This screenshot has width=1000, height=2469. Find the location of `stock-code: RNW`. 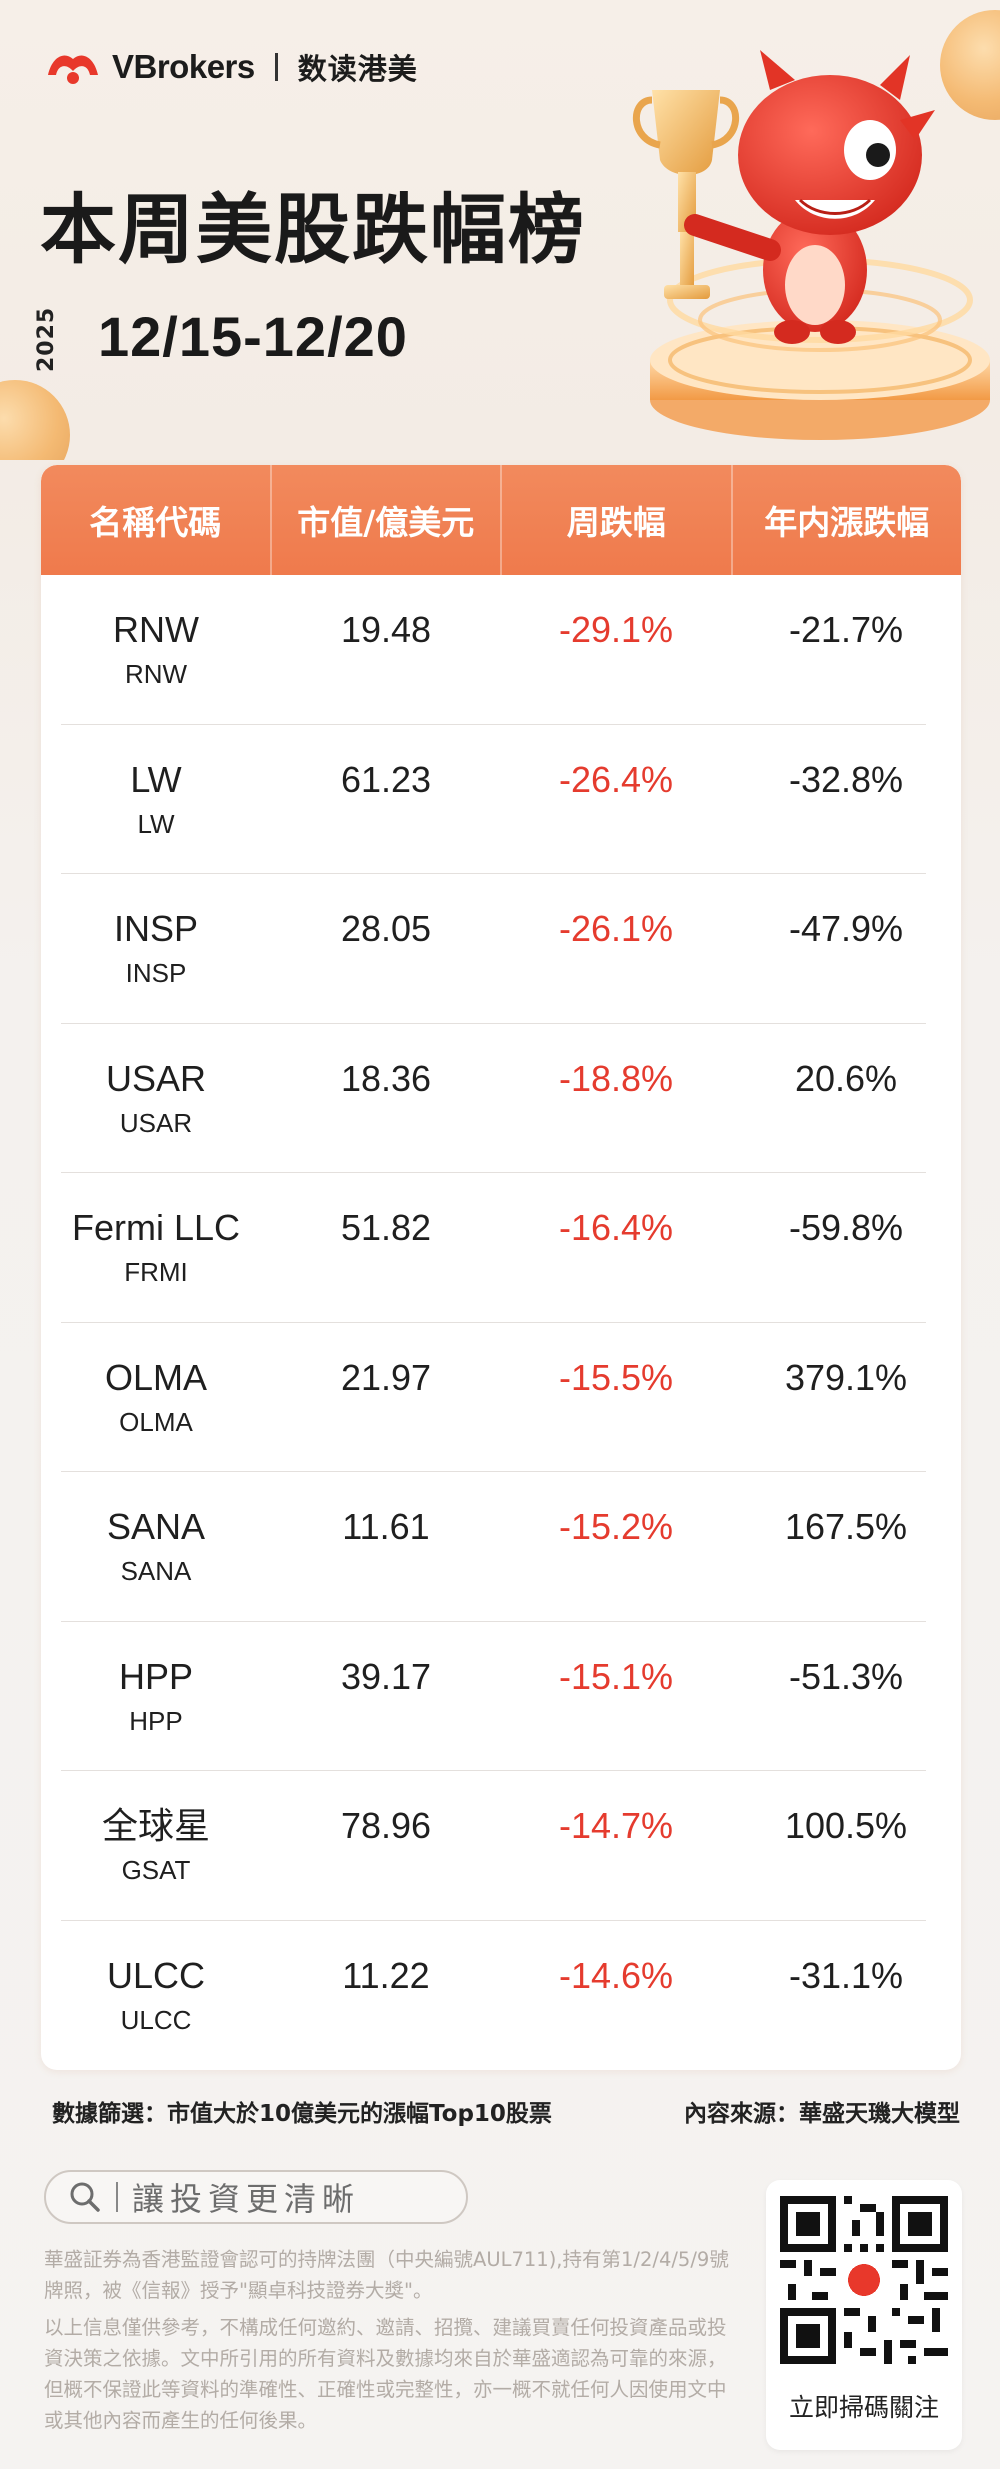

stock-code: RNW is located at coordinates (156, 674).